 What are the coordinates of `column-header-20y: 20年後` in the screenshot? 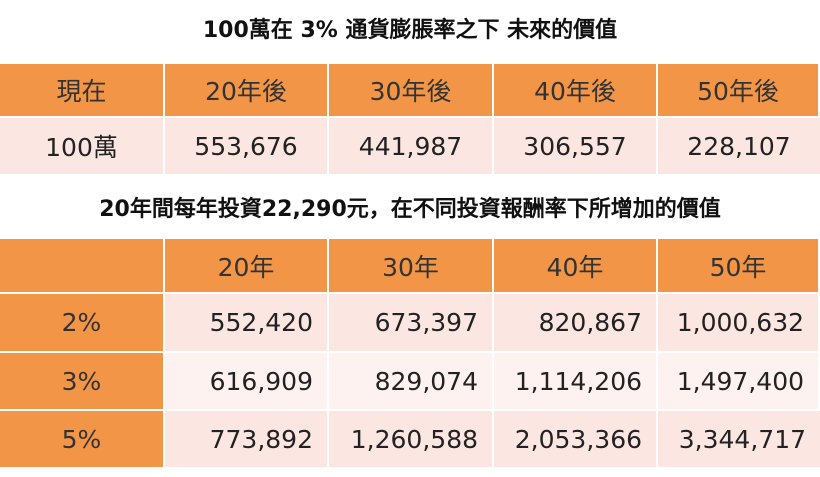 It's located at (247, 91).